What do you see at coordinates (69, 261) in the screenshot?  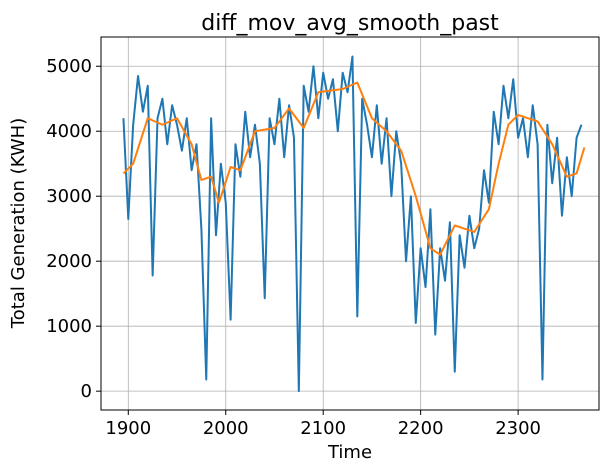 I see `y-tick-label: 2000` at bounding box center [69, 261].